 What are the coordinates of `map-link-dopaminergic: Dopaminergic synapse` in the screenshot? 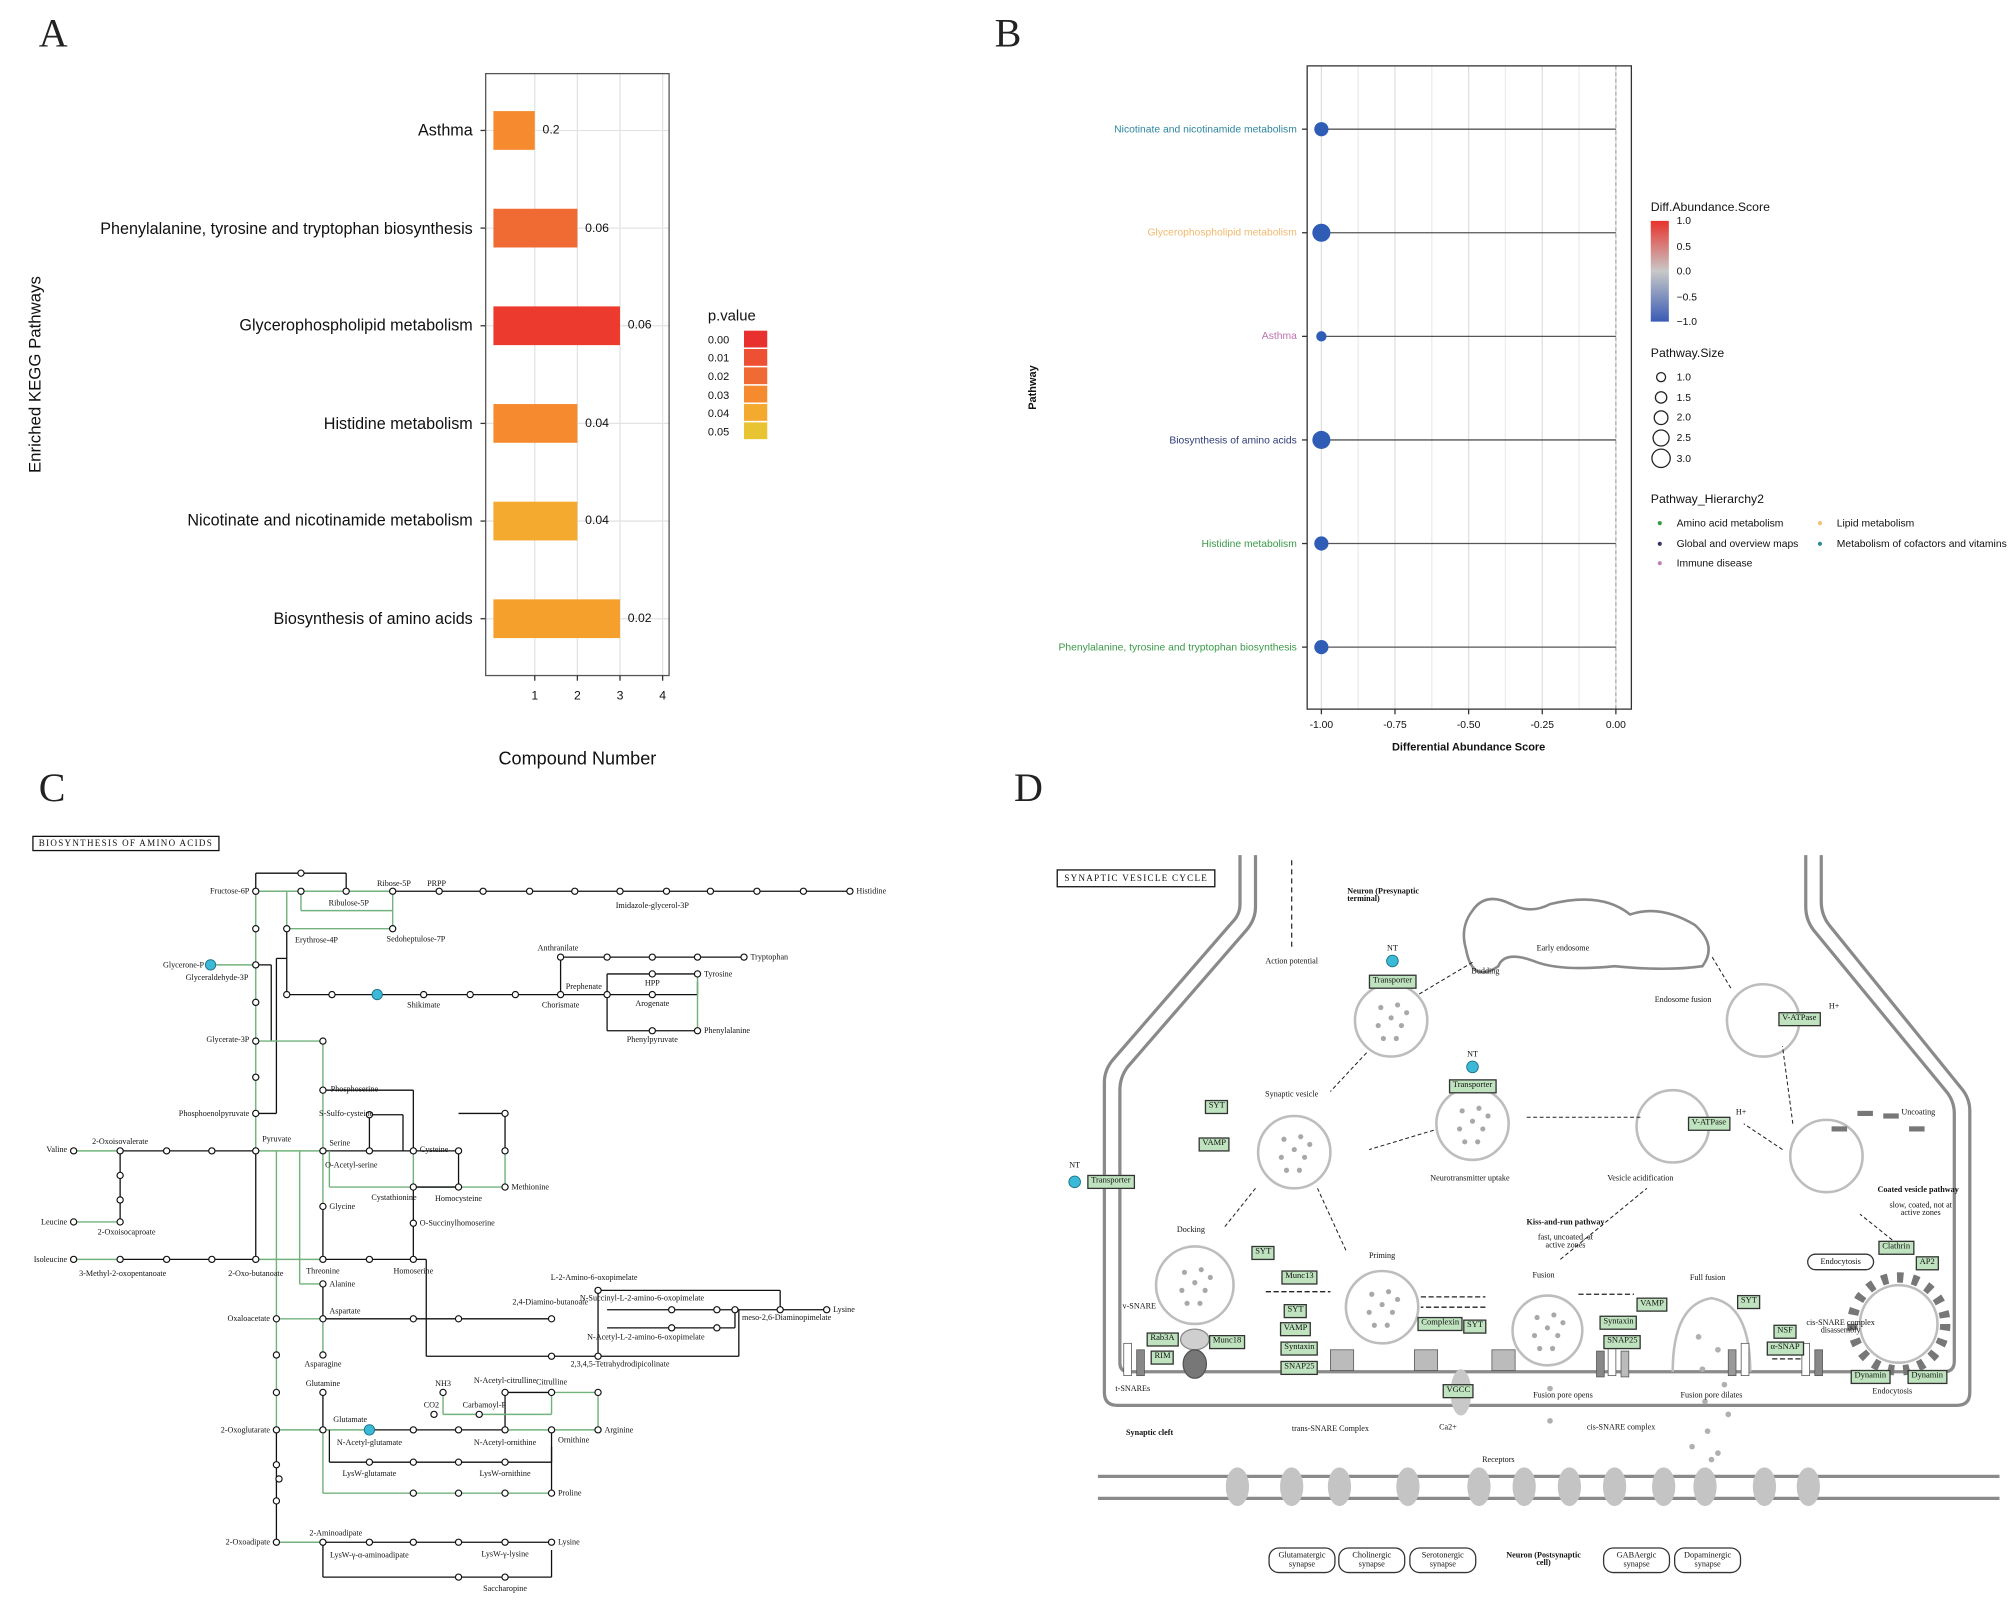 It's located at (1708, 1560).